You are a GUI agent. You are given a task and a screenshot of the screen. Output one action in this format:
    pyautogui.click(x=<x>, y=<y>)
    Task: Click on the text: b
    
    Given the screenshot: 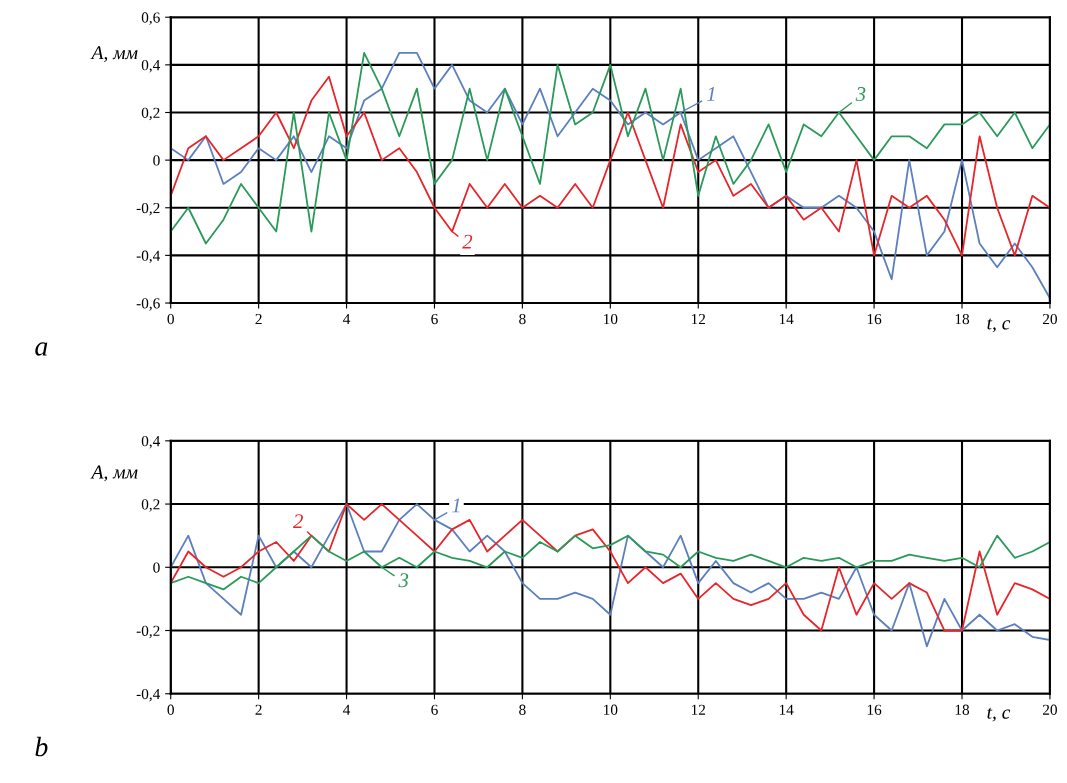 What is the action you would take?
    pyautogui.click(x=41, y=746)
    